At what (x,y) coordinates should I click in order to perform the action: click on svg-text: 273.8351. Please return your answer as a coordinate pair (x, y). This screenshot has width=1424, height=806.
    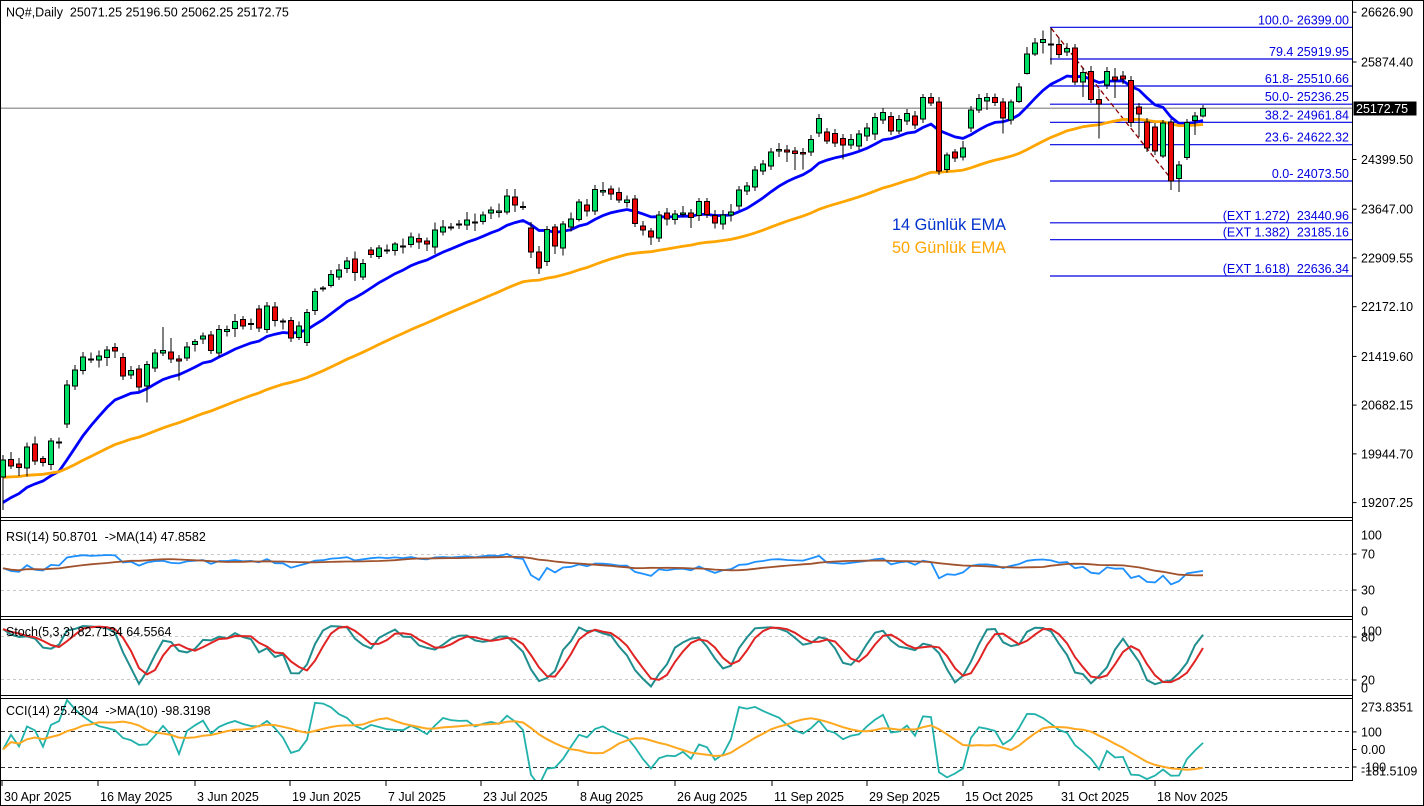
    Looking at the image, I should click on (1387, 708).